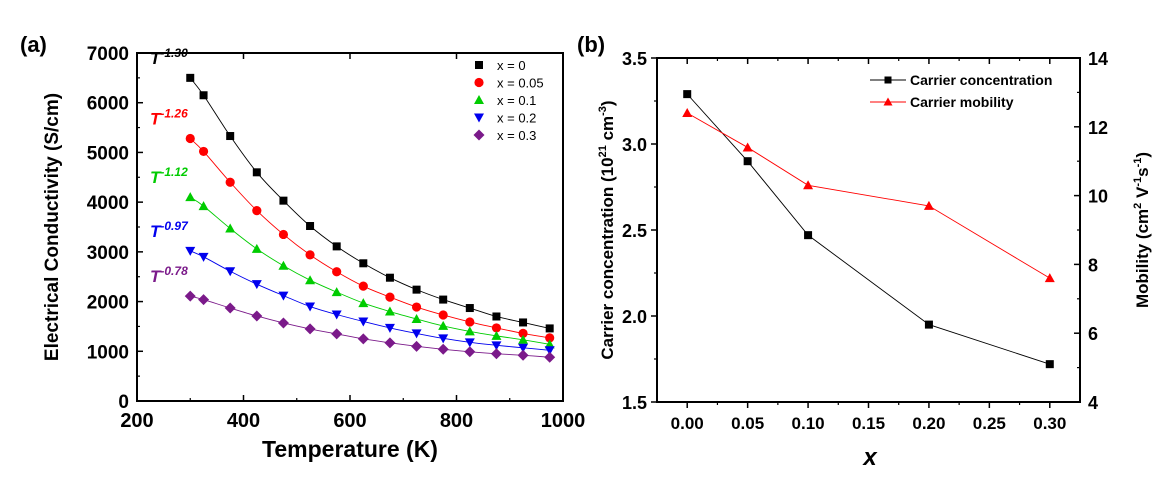 The width and height of the screenshot is (1175, 490). What do you see at coordinates (108, 104) in the screenshot?
I see `y-tick-label: 6000` at bounding box center [108, 104].